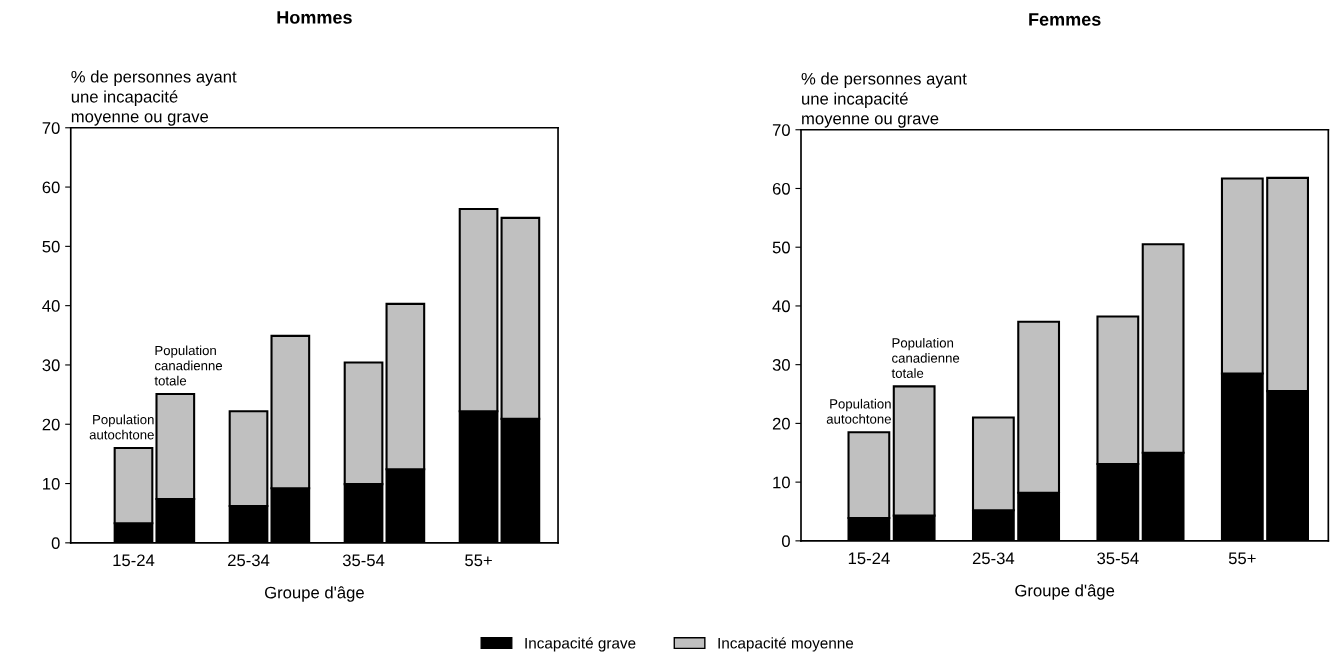 The height and width of the screenshot is (662, 1335). What do you see at coordinates (580, 644) in the screenshot?
I see `legend-label: Incapacité grave` at bounding box center [580, 644].